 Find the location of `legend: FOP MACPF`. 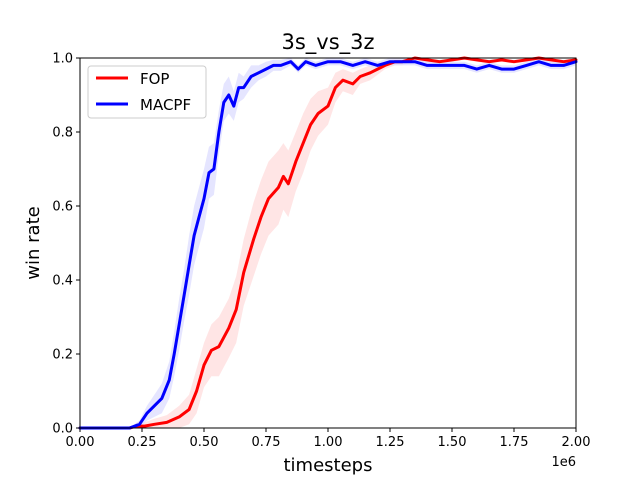

legend: FOP MACPF is located at coordinates (147, 92).